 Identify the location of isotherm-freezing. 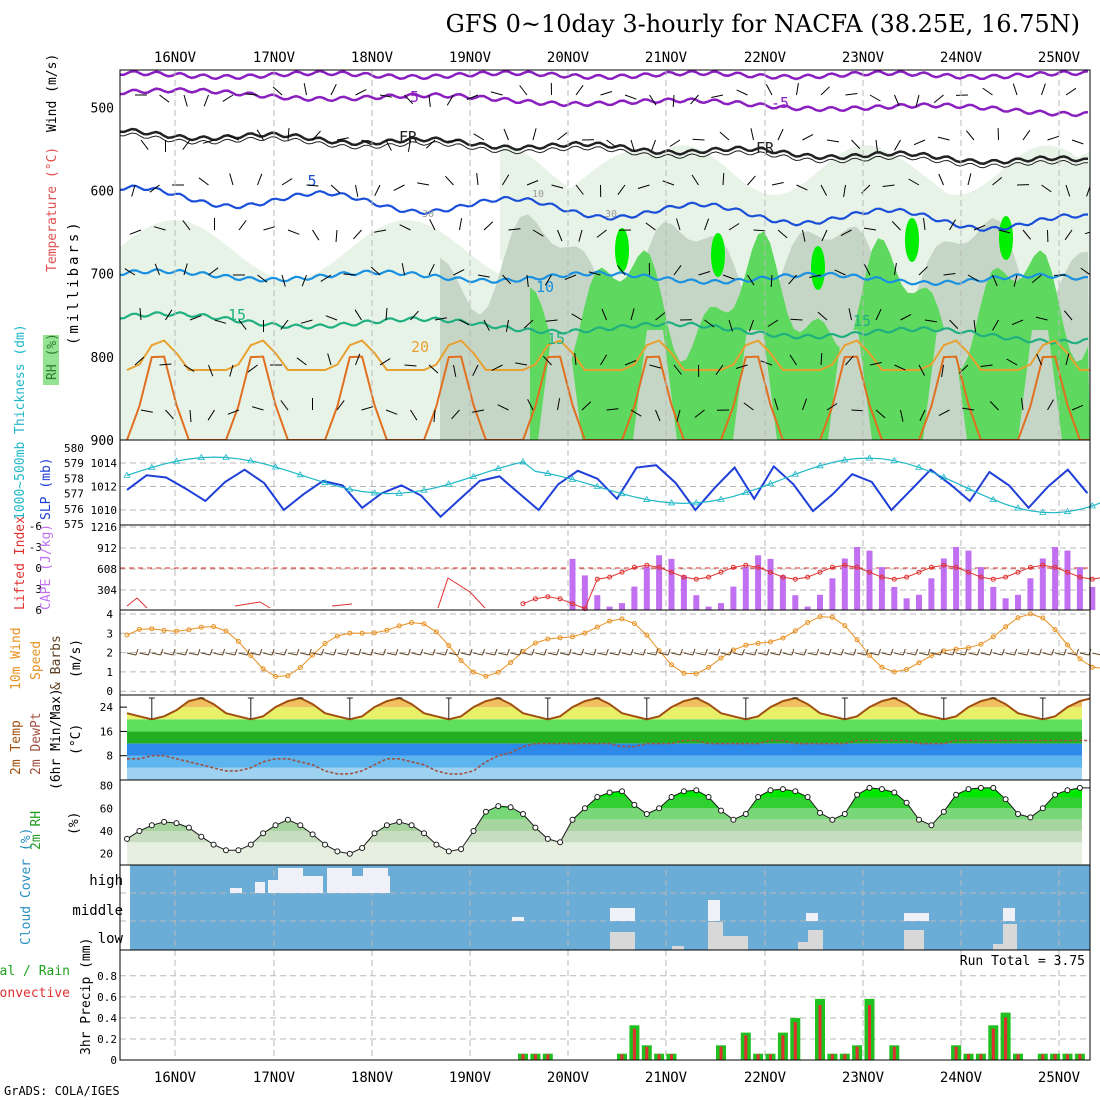
(604, 146).